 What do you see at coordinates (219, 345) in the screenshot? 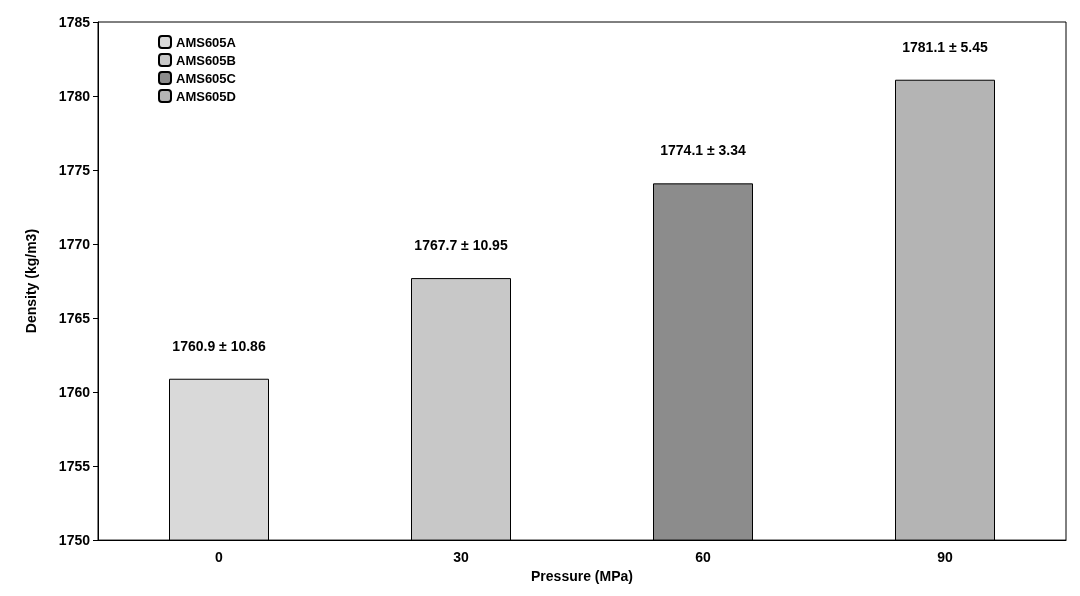
I see `data-label: 1760.9 ± 10.86` at bounding box center [219, 345].